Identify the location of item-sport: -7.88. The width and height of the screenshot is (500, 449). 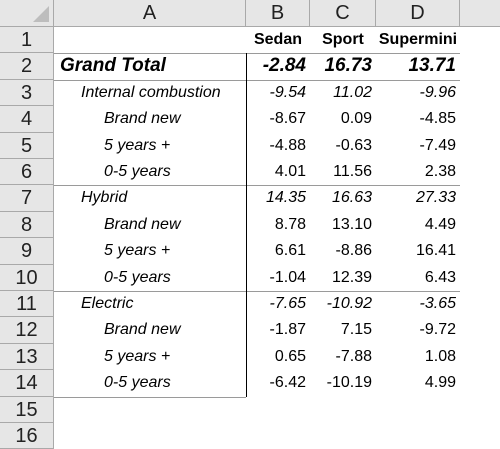
(353, 356).